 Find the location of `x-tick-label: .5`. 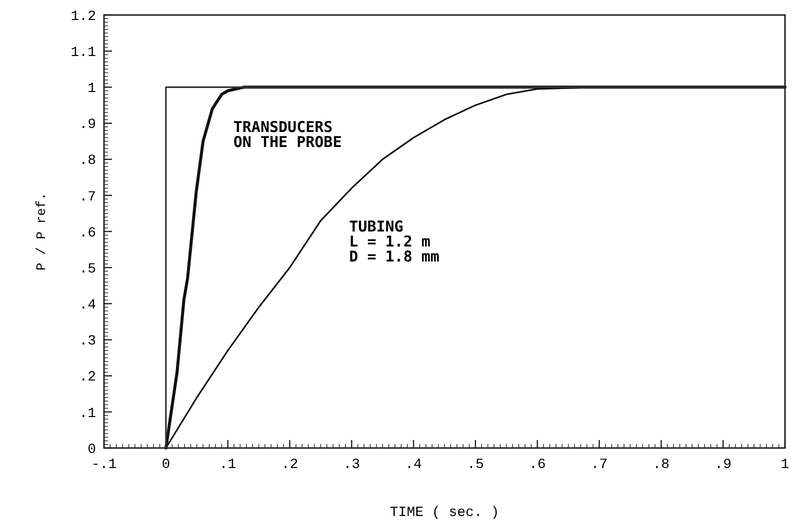

x-tick-label: .5 is located at coordinates (475, 465).